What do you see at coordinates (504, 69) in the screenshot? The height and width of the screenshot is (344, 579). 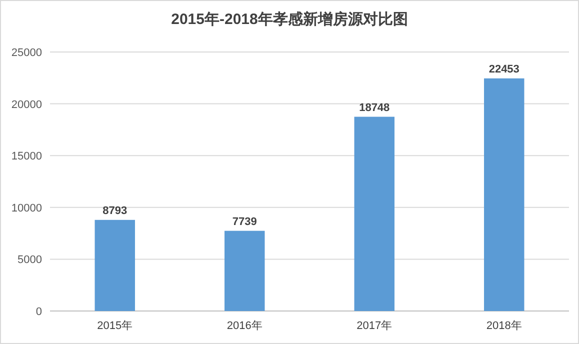 I see `data-label: 22453` at bounding box center [504, 69].